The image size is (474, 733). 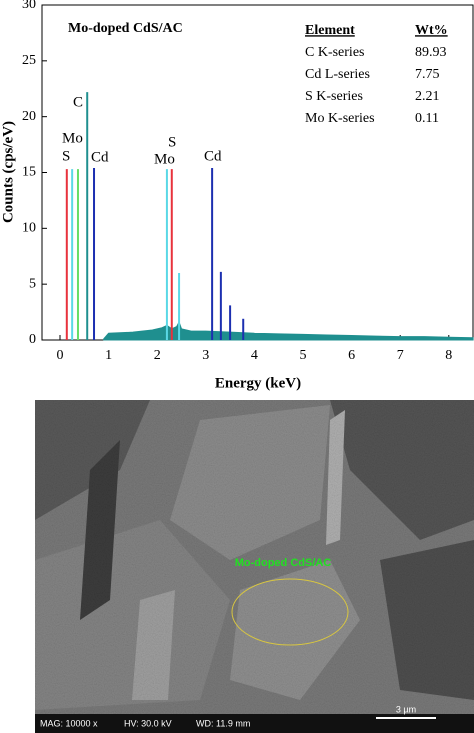 I want to click on y-tick-label: 5, so click(x=32, y=283).